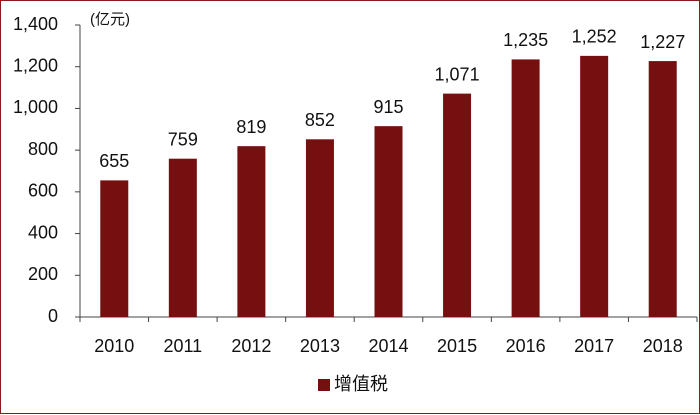 The width and height of the screenshot is (700, 415). I want to click on data-label: 759, so click(183, 139).